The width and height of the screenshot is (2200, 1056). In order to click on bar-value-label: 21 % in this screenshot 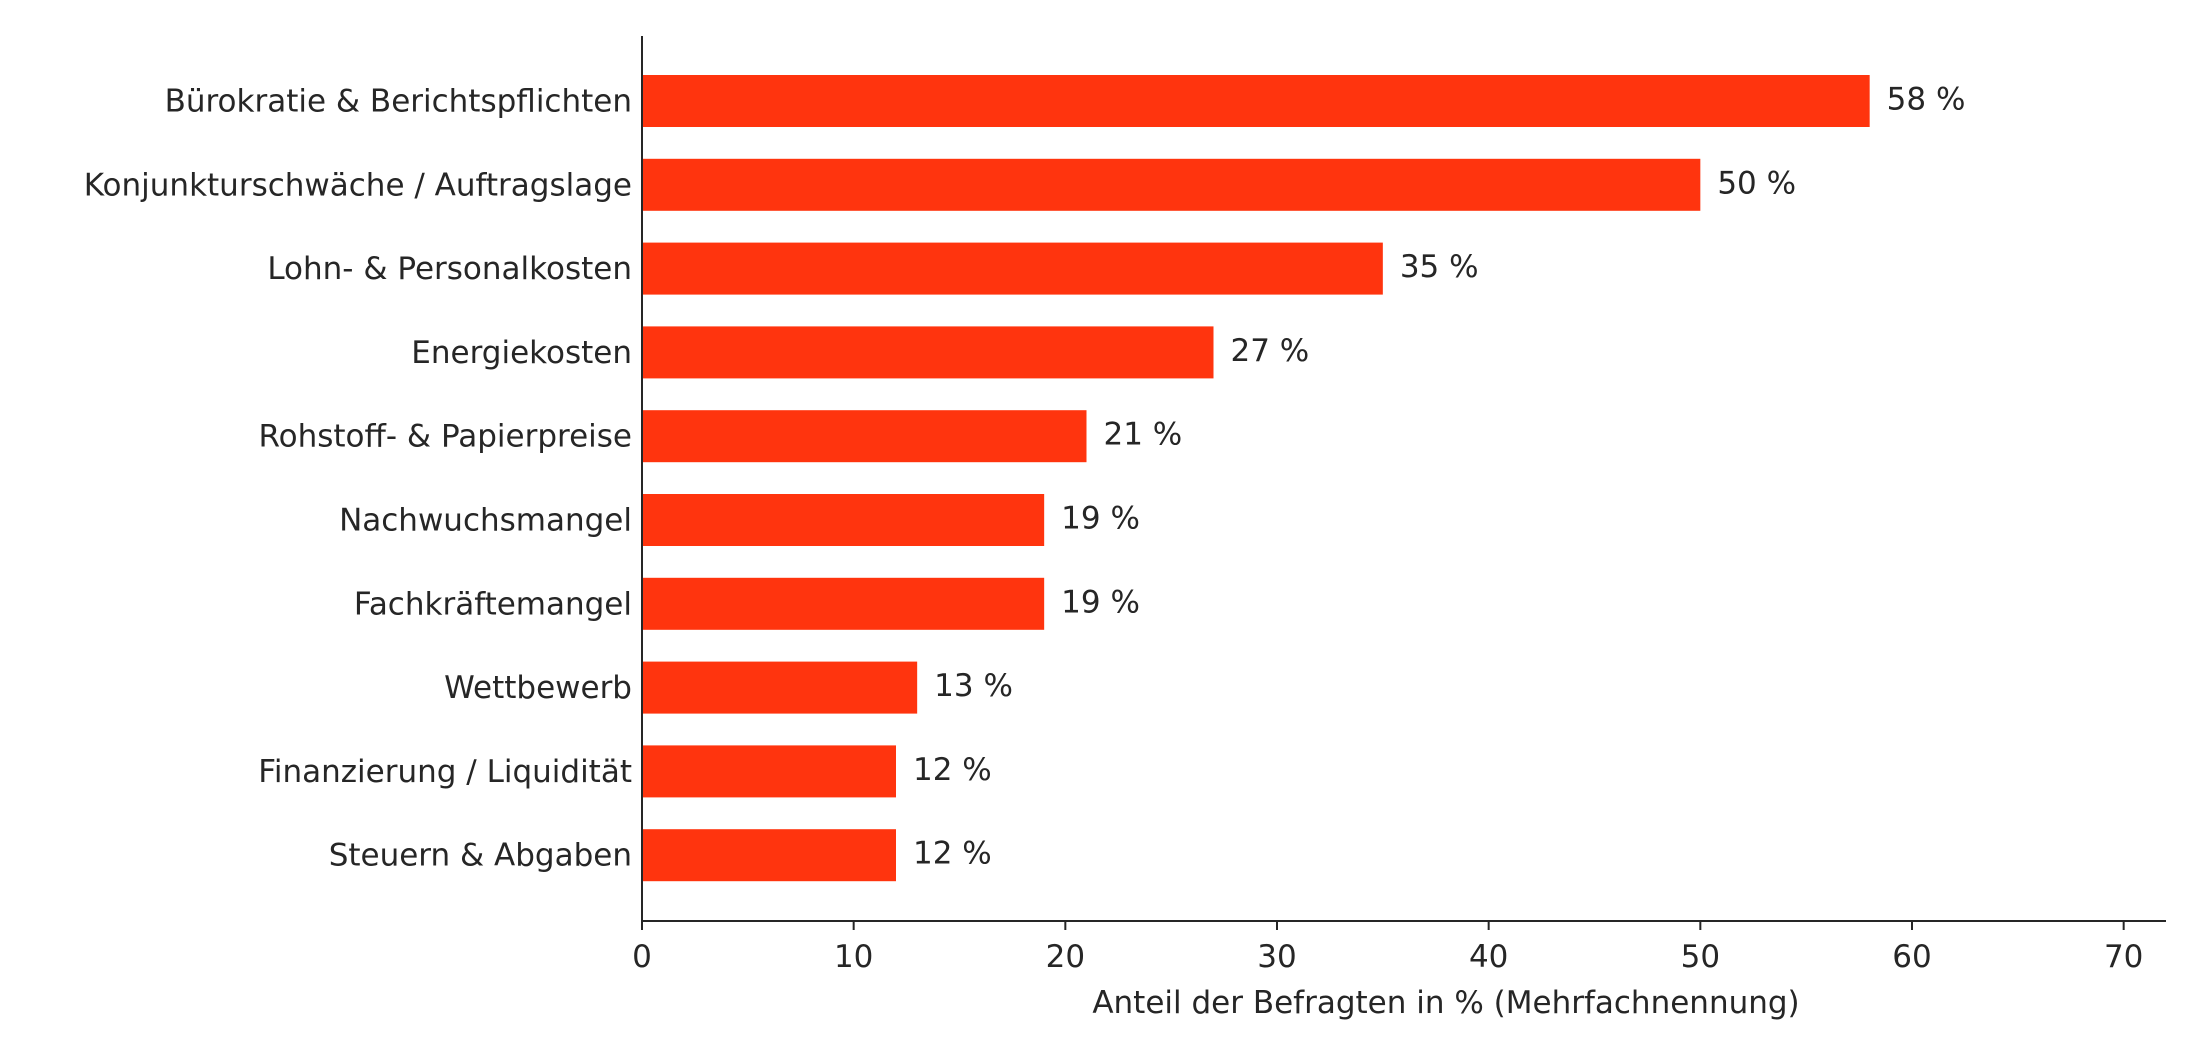, I will do `click(1143, 435)`.